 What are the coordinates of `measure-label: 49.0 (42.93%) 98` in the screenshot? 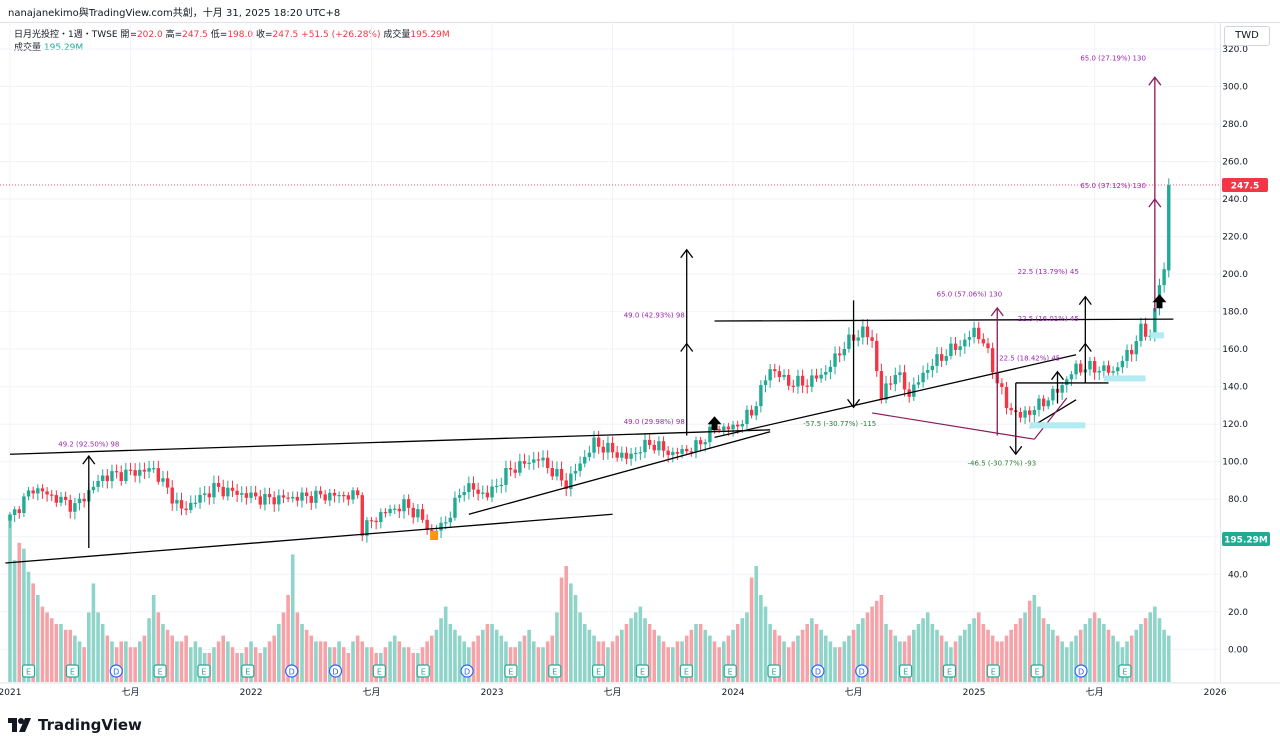 It's located at (654, 315).